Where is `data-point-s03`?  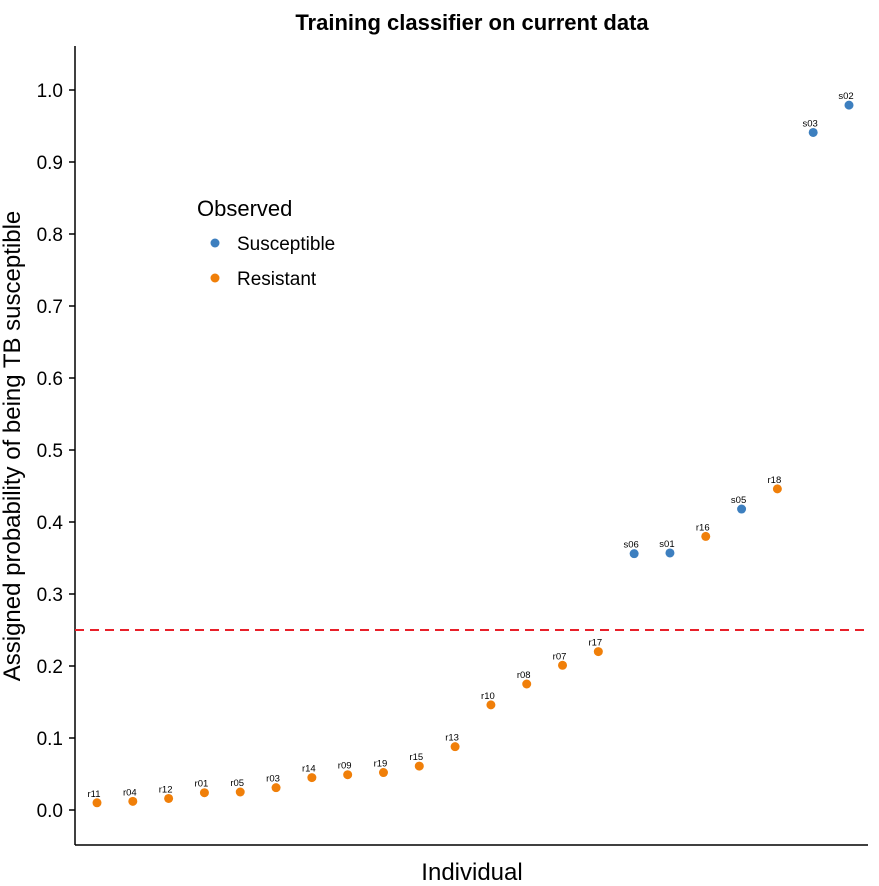 data-point-s03 is located at coordinates (813, 132).